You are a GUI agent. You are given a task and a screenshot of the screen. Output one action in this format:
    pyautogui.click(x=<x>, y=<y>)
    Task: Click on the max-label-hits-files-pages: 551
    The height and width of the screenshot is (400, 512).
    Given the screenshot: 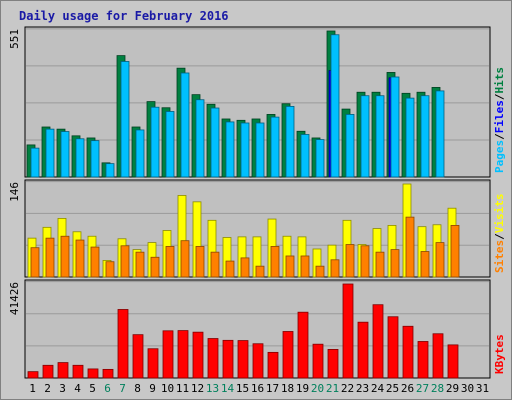 What is the action you would take?
    pyautogui.click(x=14, y=39)
    